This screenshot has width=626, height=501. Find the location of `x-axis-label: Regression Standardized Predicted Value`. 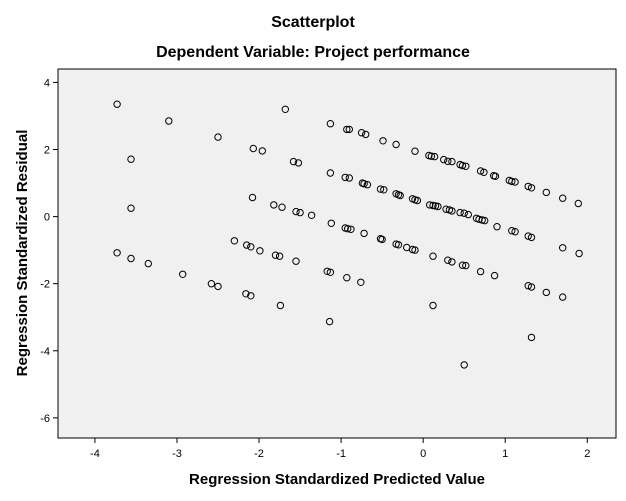

x-axis-label: Regression Standardized Predicted Value is located at coordinates (337, 479).